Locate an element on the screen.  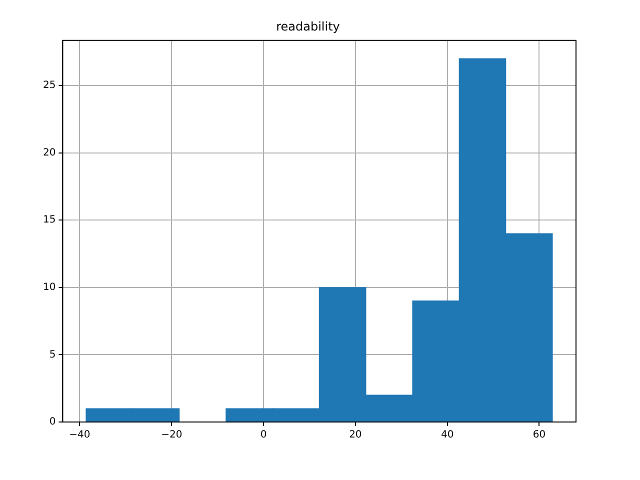
x-tick-label: −20 is located at coordinates (171, 435).